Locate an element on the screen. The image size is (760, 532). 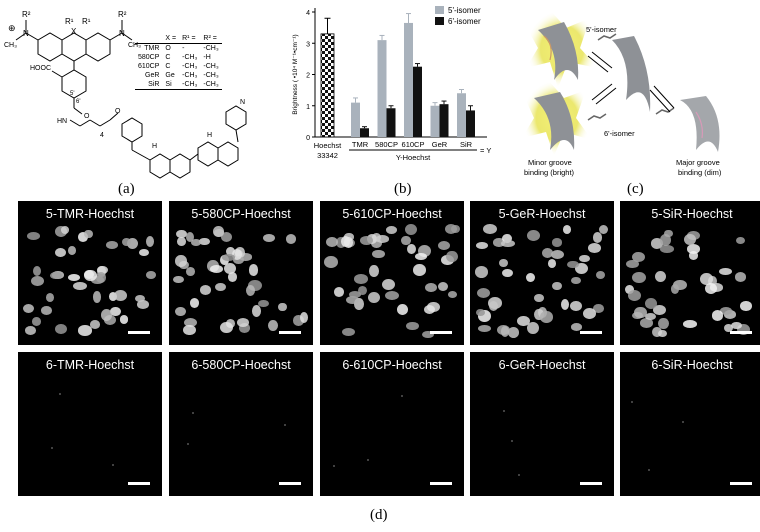
h-nh1: H is located at coordinates (154, 146).